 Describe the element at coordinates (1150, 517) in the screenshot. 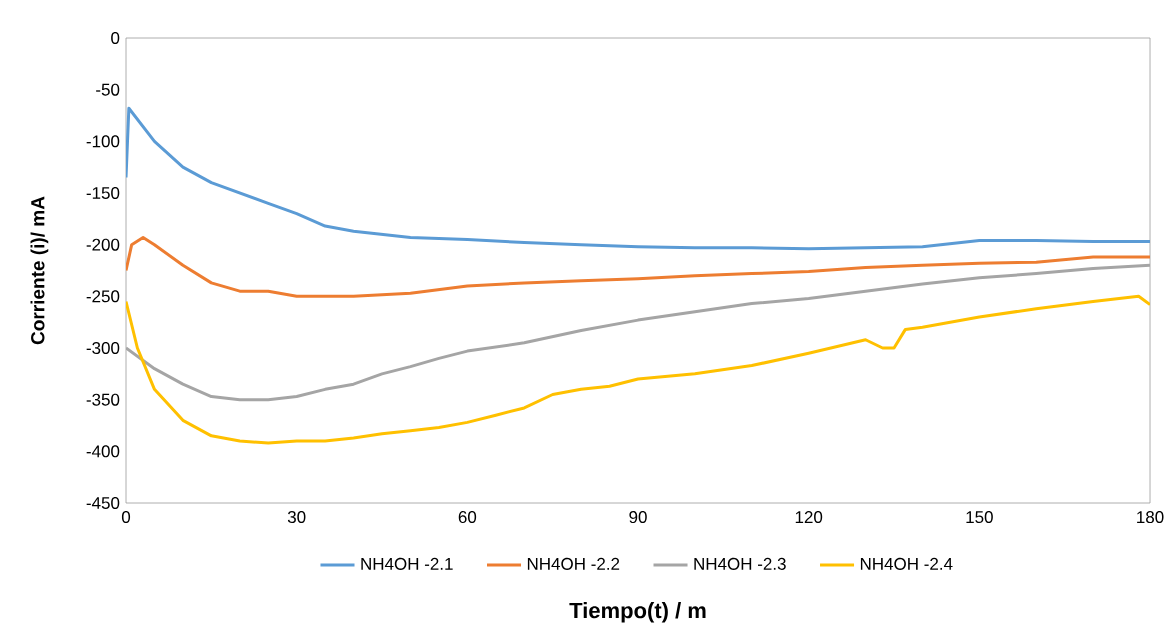

I see `x-tick-label: 180` at that location.